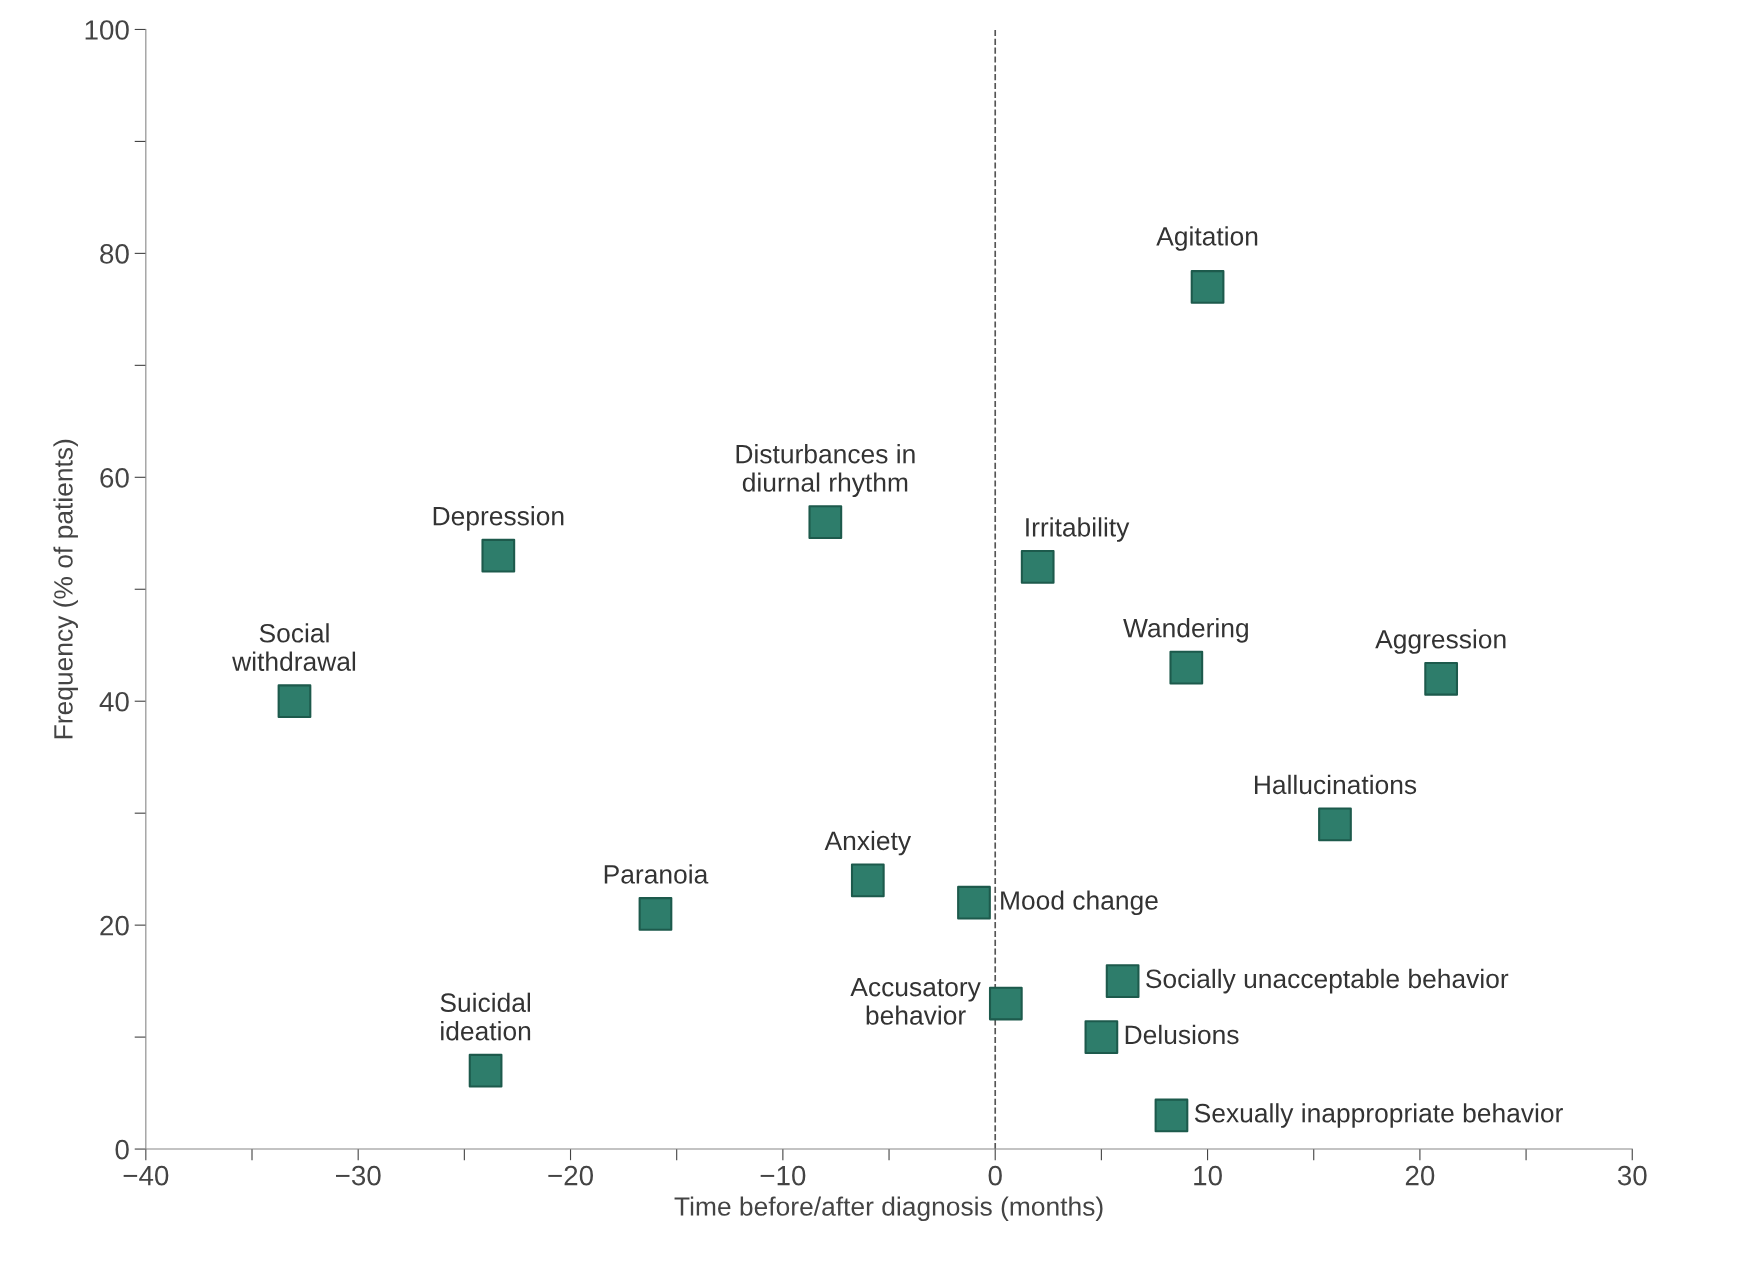  I want to click on annotation: Aggression, so click(1440, 641).